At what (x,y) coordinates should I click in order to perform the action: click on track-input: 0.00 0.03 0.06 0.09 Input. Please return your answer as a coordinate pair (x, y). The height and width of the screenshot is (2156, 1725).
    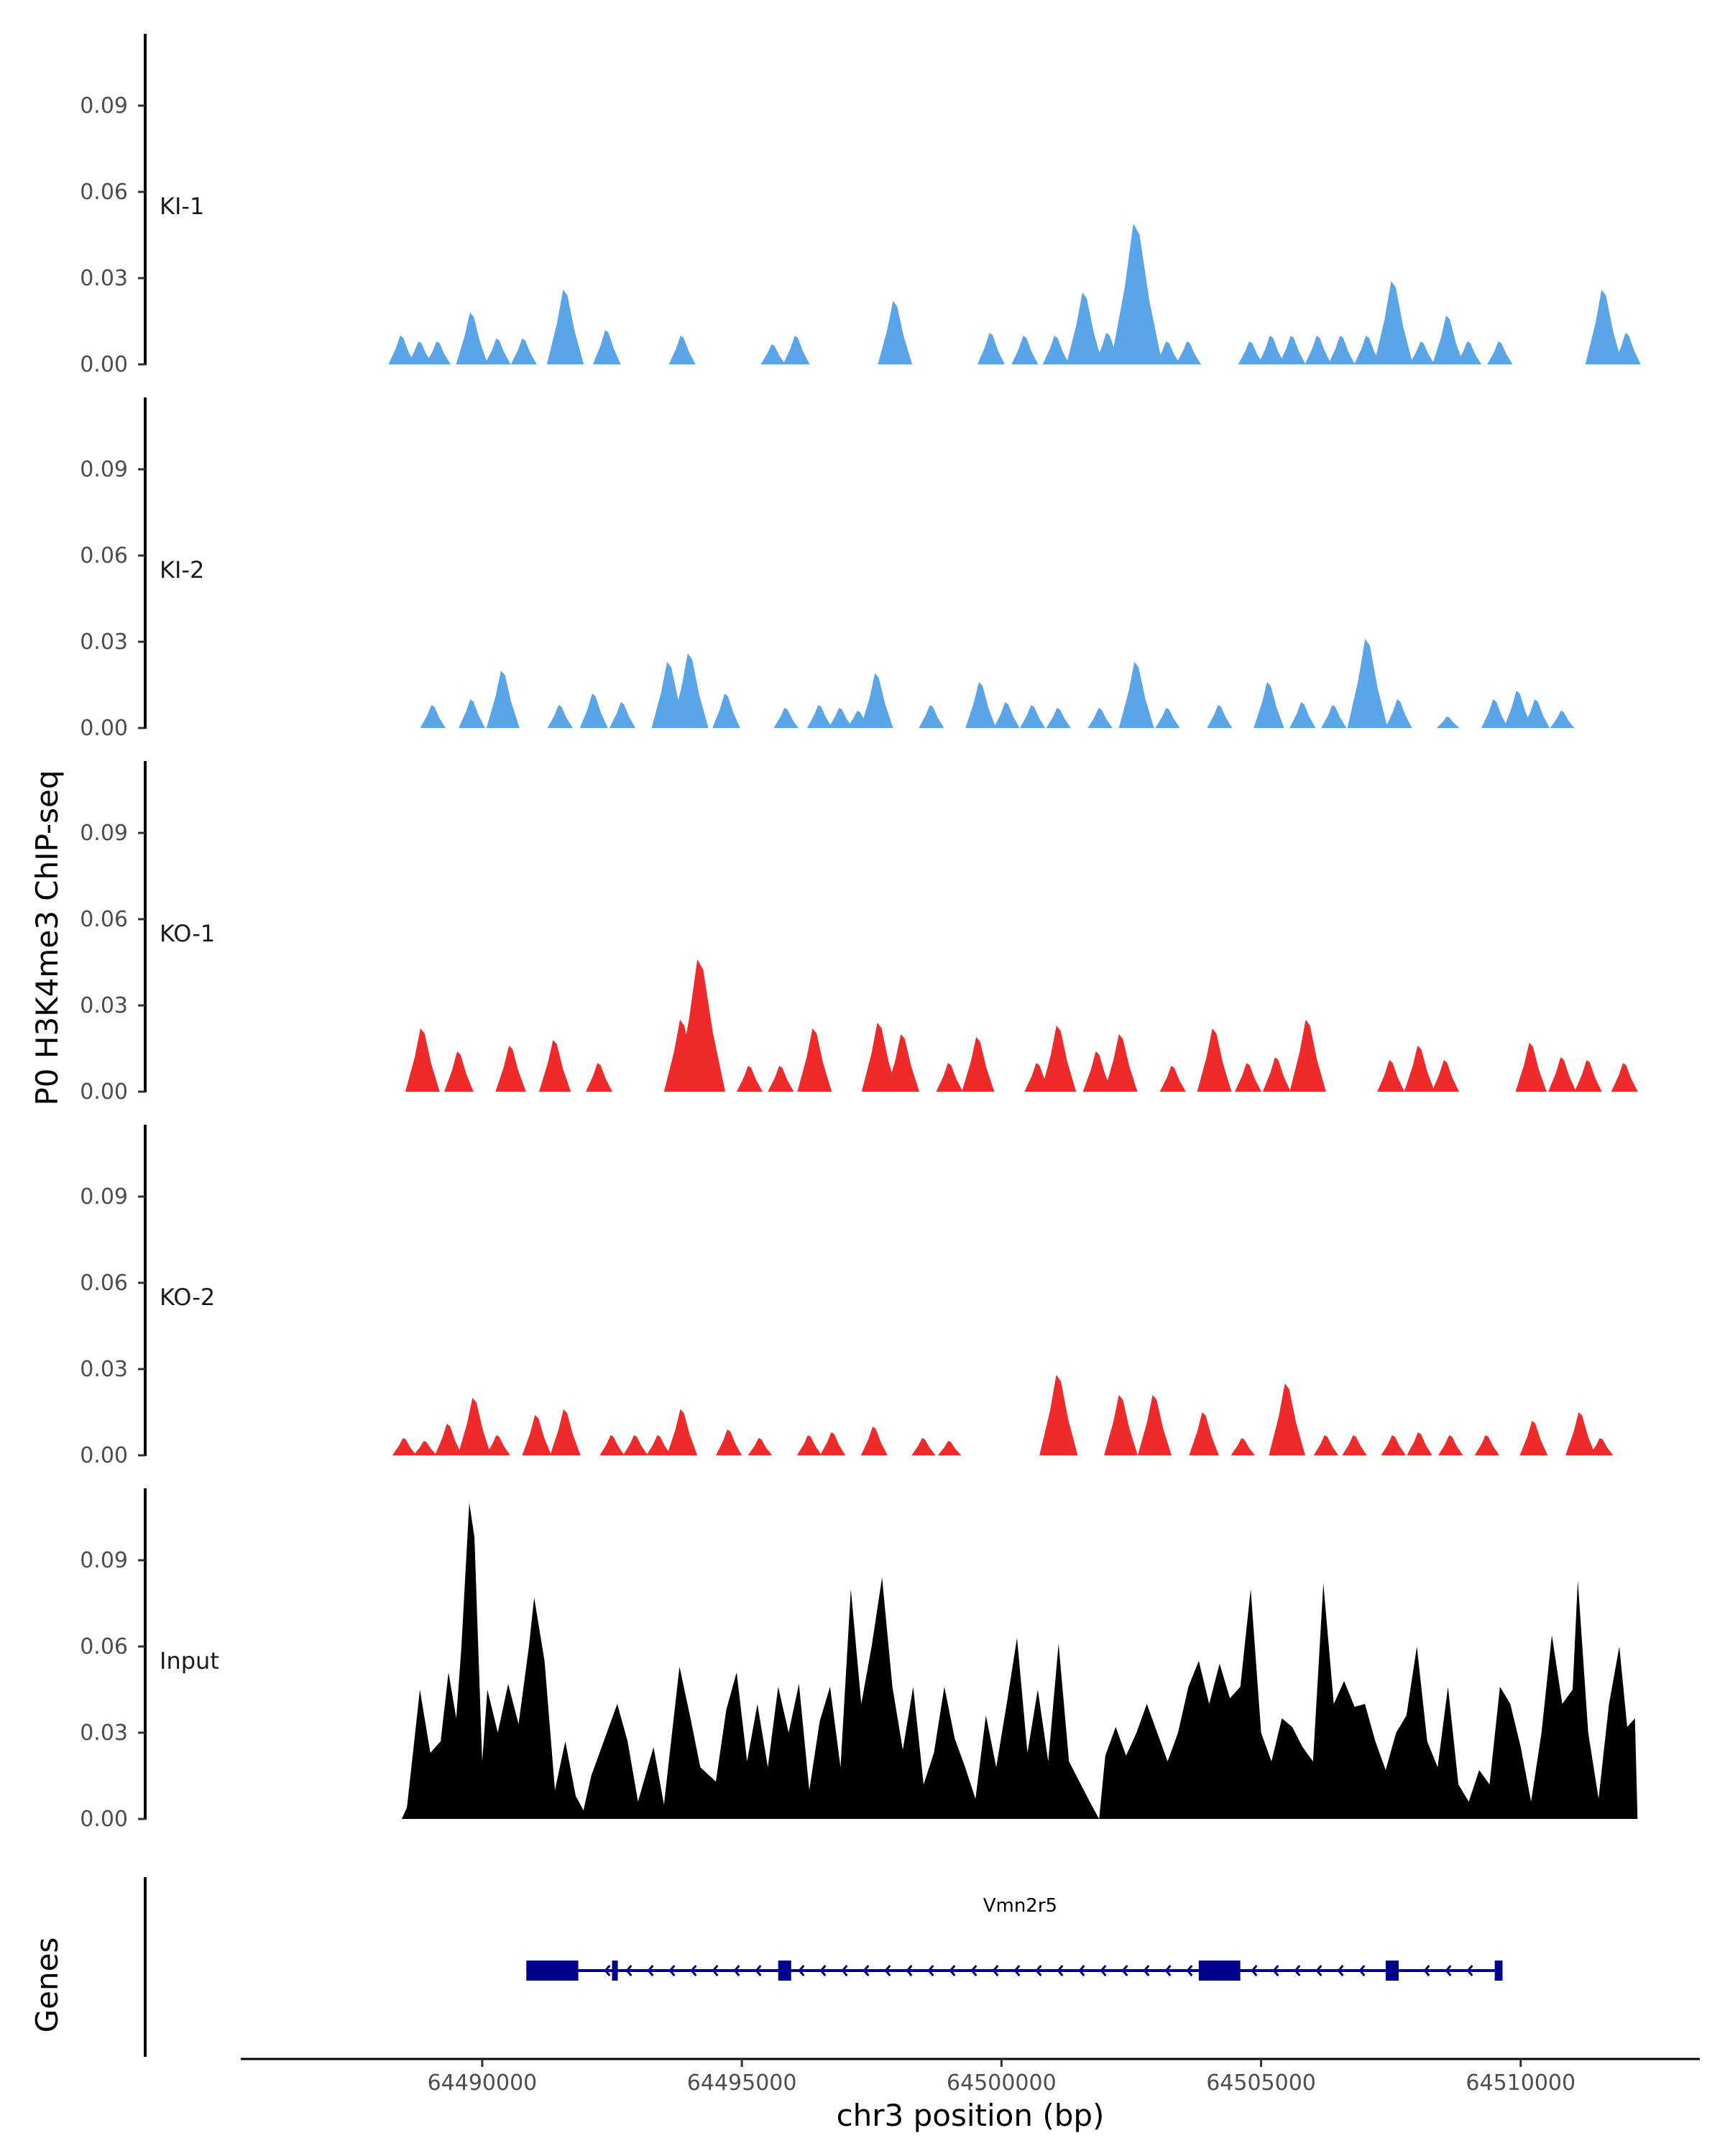
    Looking at the image, I should click on (859, 1660).